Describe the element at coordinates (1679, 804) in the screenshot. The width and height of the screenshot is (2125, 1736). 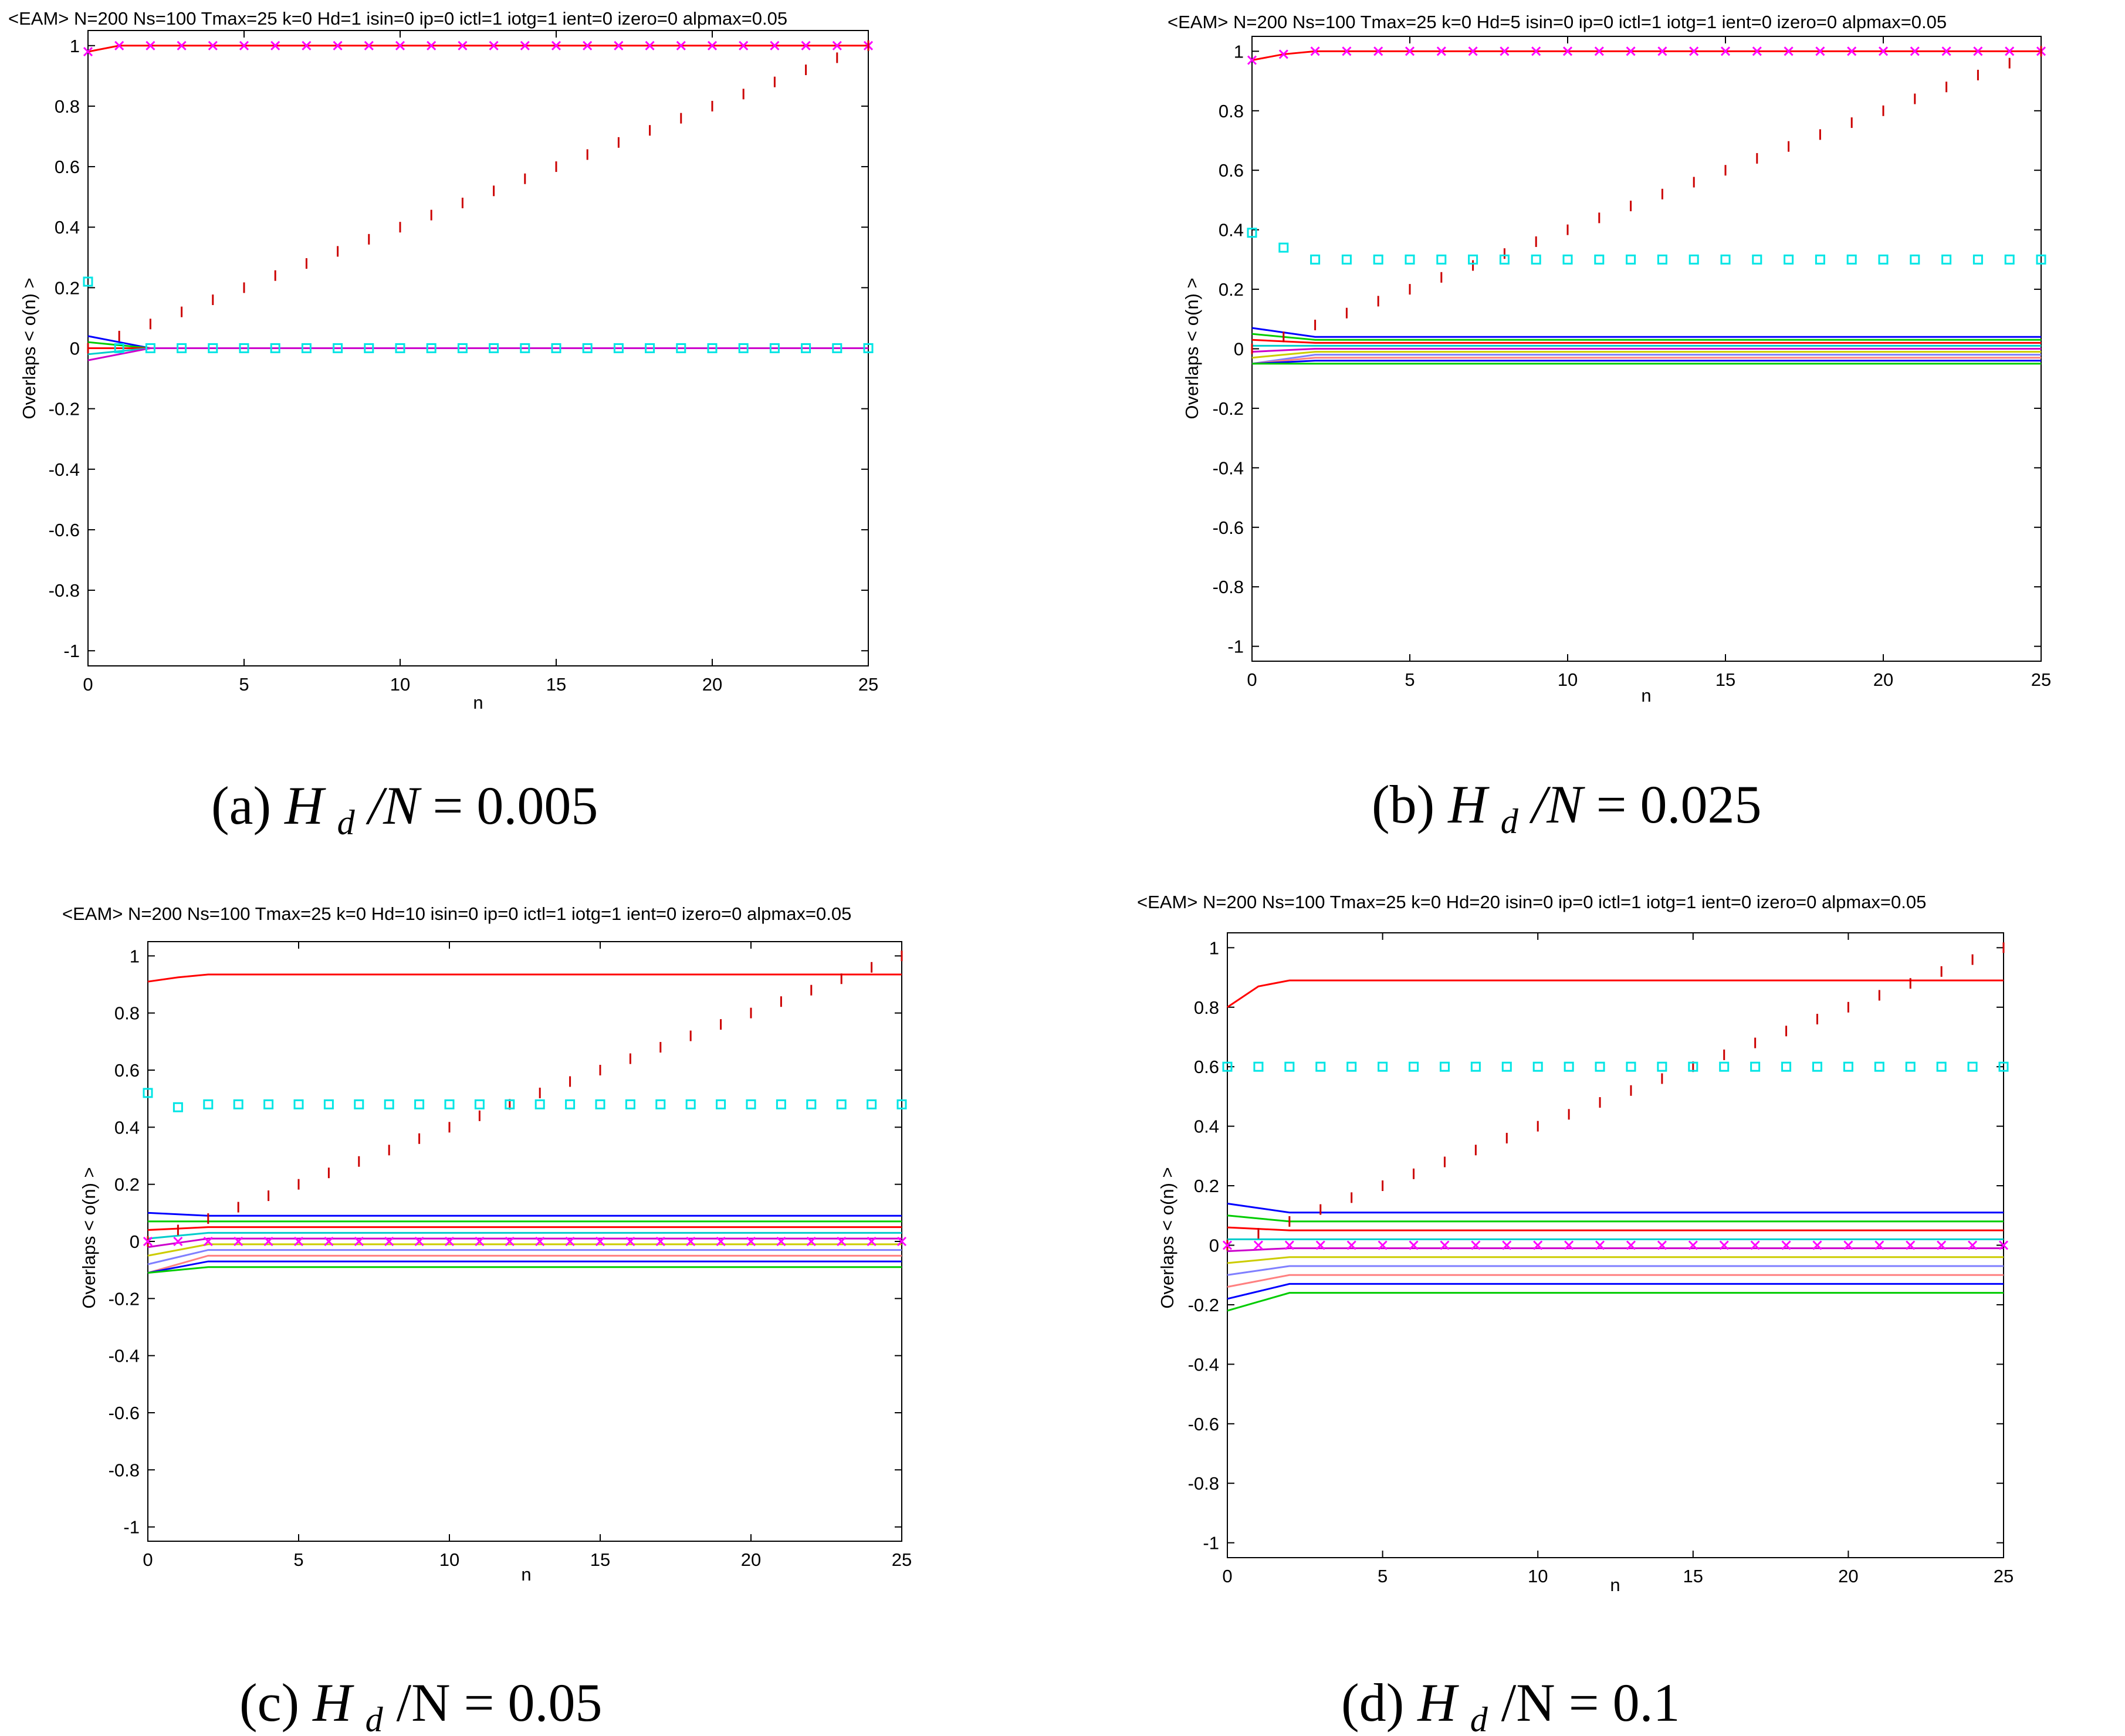
I see `panel-b-caption-value: = 0.025` at that location.